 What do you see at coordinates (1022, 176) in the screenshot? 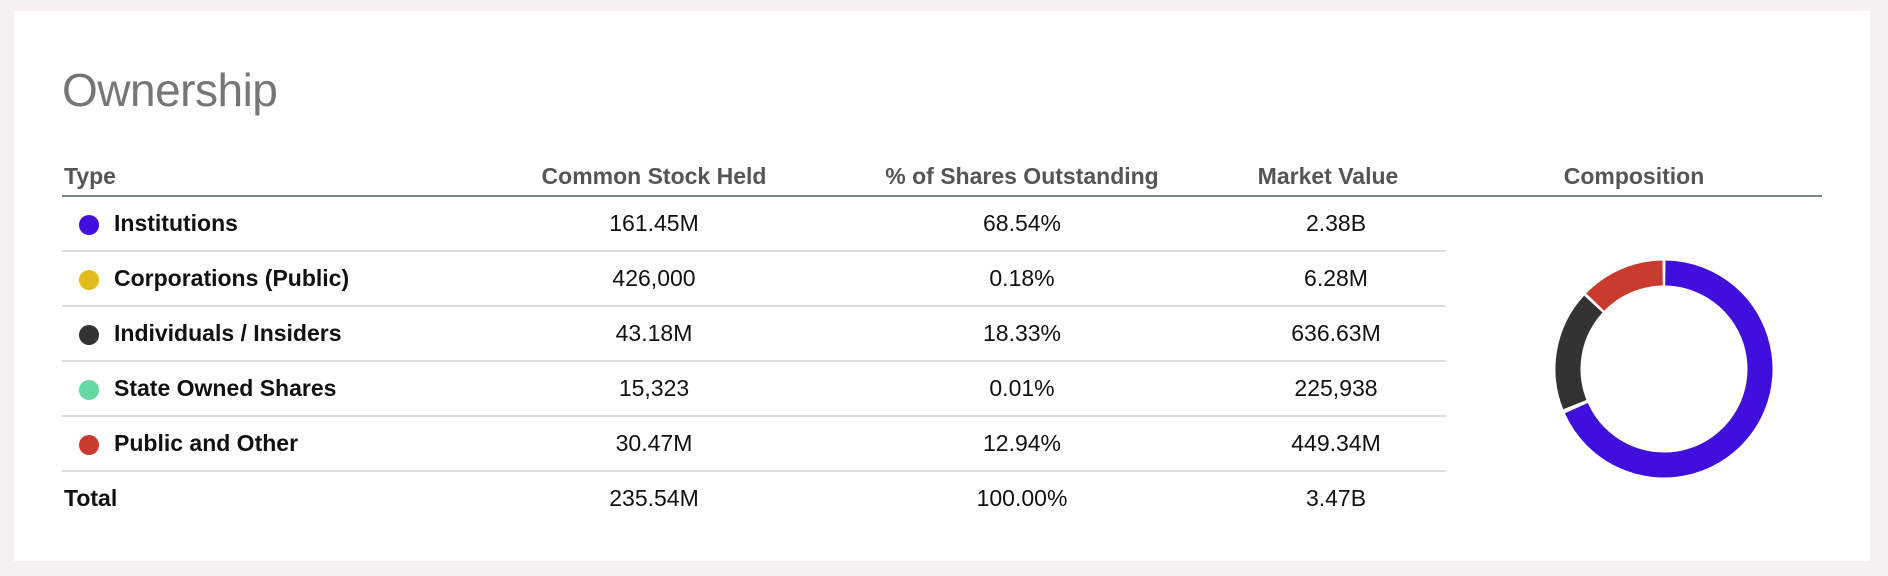
I see `header-pct-shares-outstanding: % of Shares Outstanding` at bounding box center [1022, 176].